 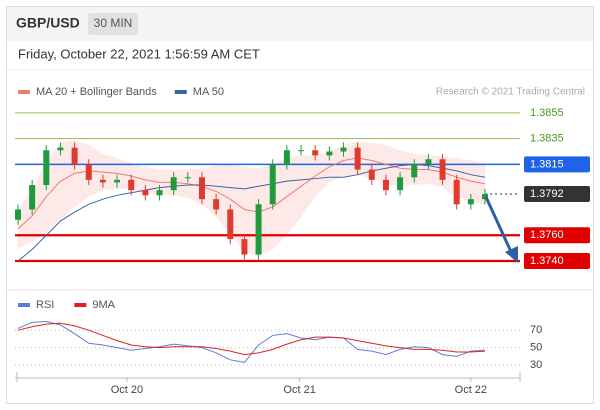 I want to click on forecast-arrow, so click(x=499, y=225).